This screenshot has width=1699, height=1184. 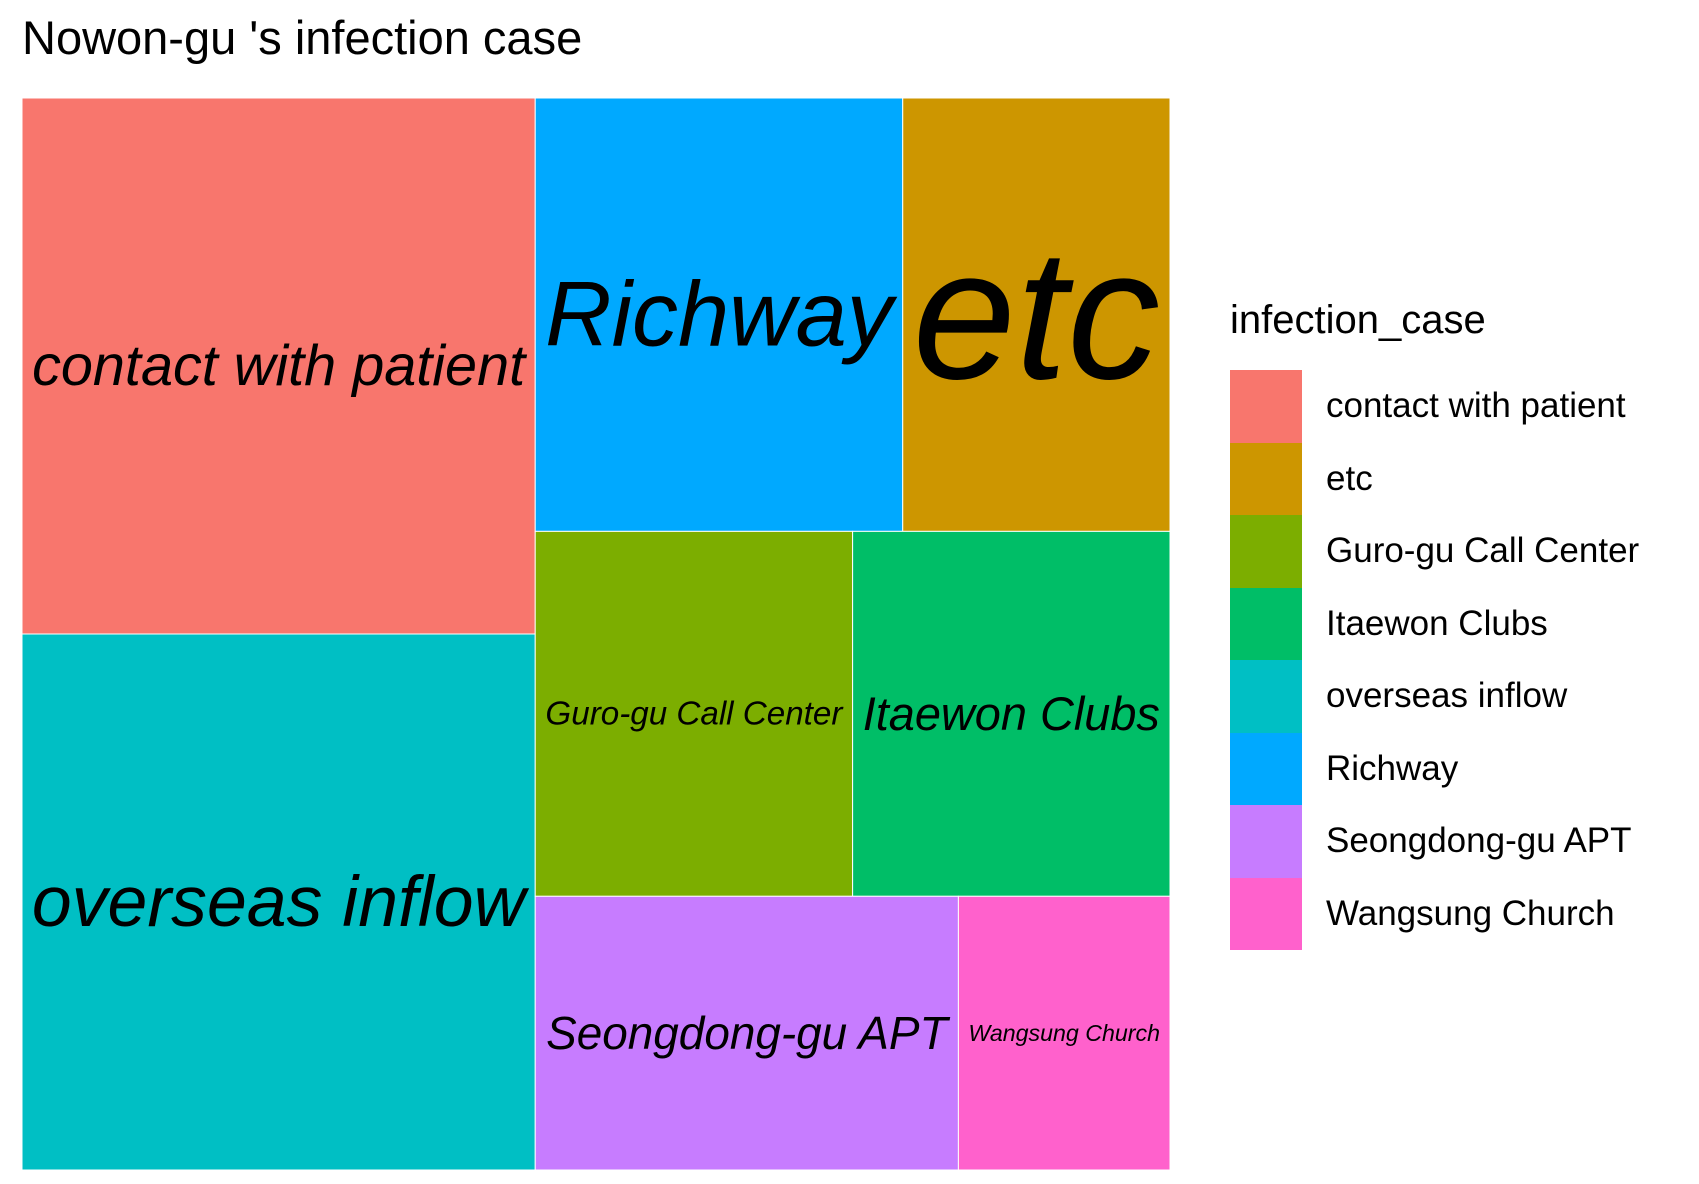 I want to click on tile-overseas-inflow: overseas inflow, so click(x=278, y=902).